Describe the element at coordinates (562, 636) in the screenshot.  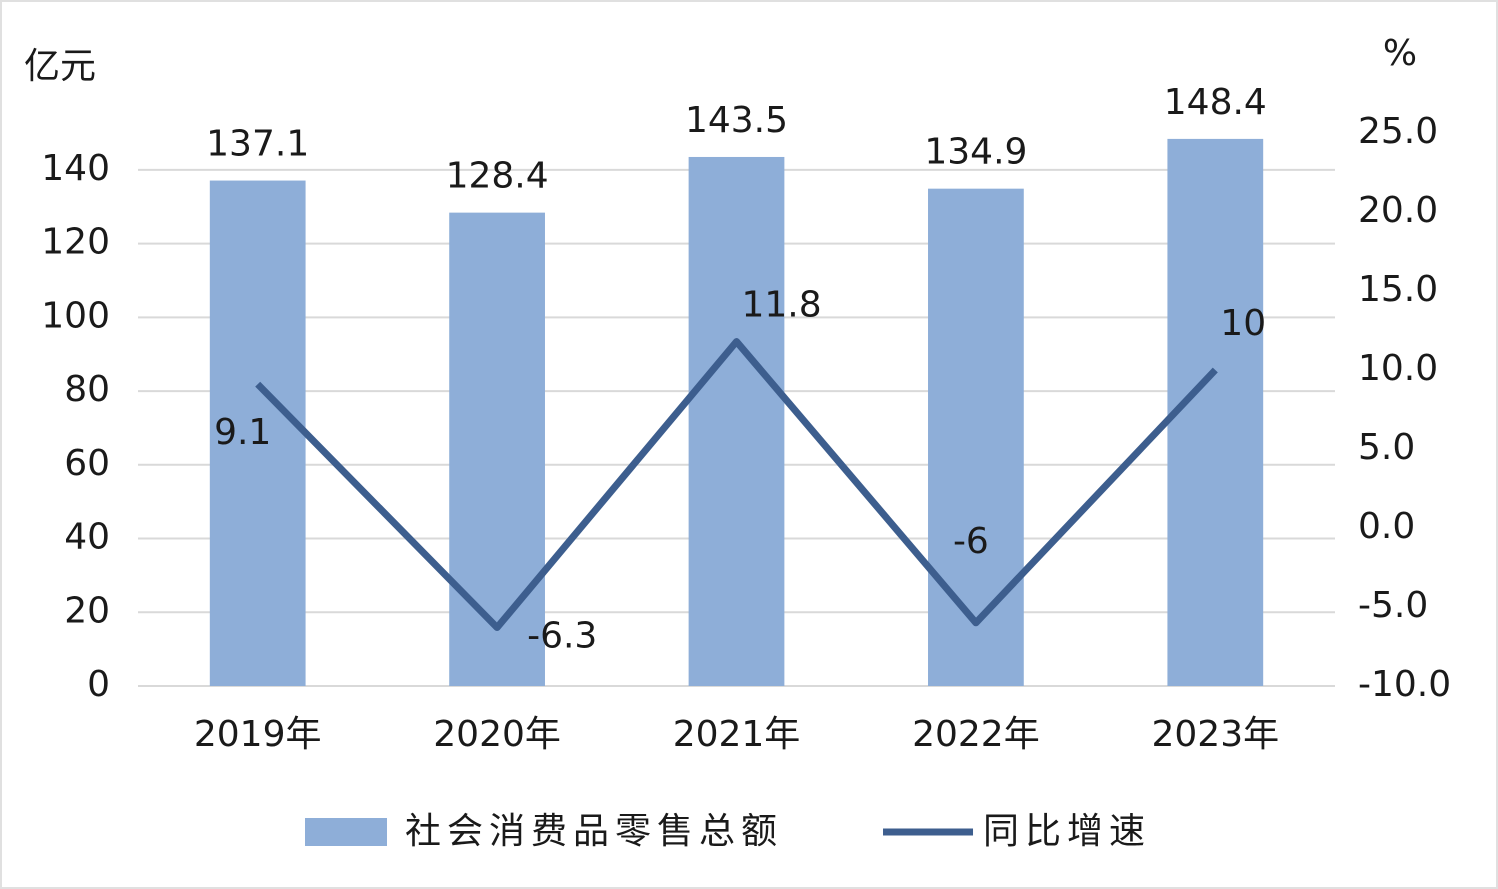
I see `line-value-label: -6.3` at that location.